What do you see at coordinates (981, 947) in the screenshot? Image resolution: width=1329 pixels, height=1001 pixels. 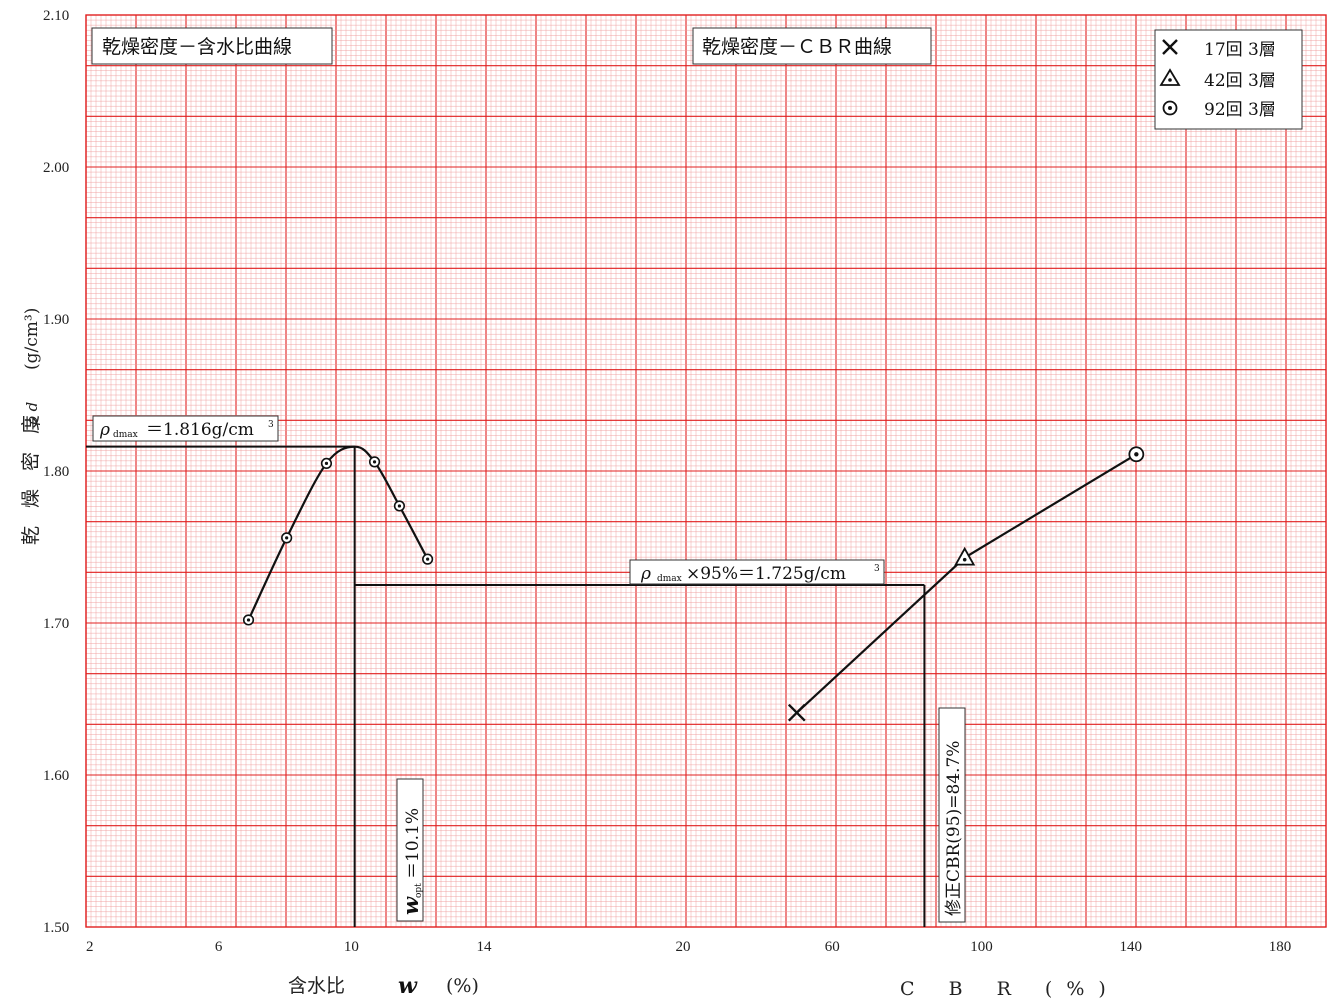 I see `x-tick-label-cbr: 100` at bounding box center [981, 947].